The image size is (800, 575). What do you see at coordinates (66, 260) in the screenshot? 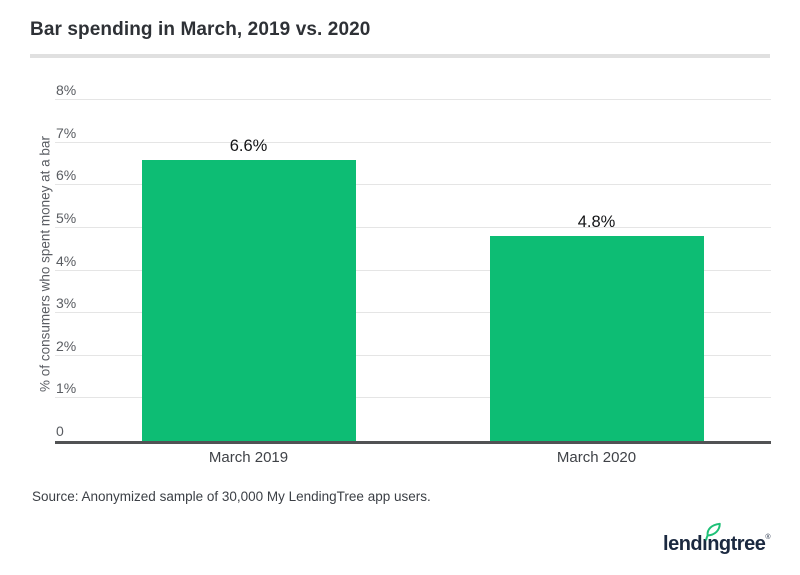
I see `y-tick-label: 4%` at bounding box center [66, 260].